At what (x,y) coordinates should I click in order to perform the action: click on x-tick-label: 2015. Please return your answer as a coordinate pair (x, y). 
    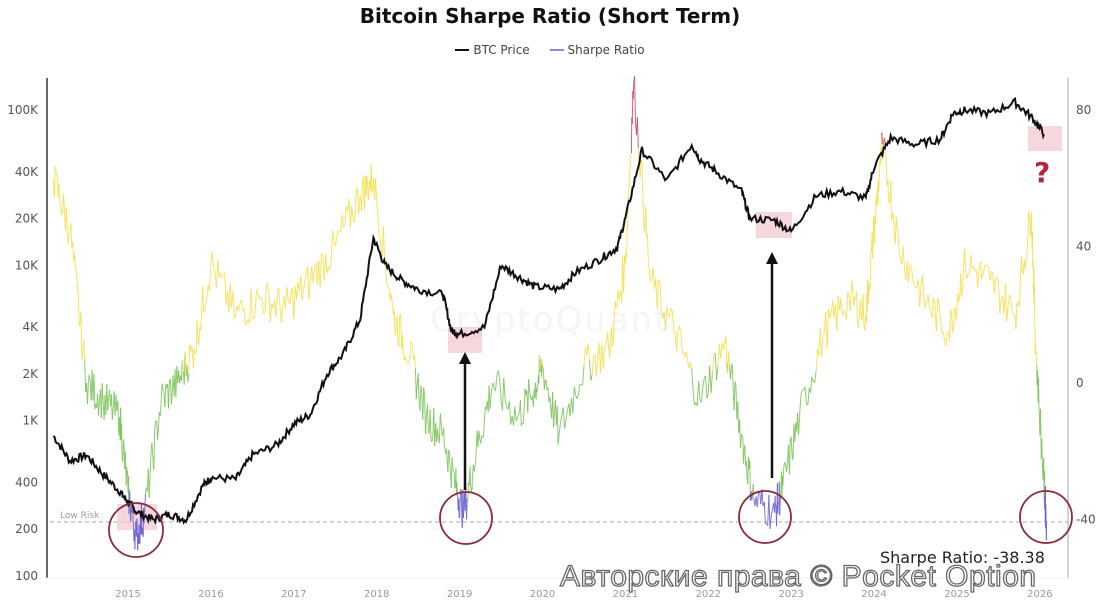
    Looking at the image, I should click on (127, 594).